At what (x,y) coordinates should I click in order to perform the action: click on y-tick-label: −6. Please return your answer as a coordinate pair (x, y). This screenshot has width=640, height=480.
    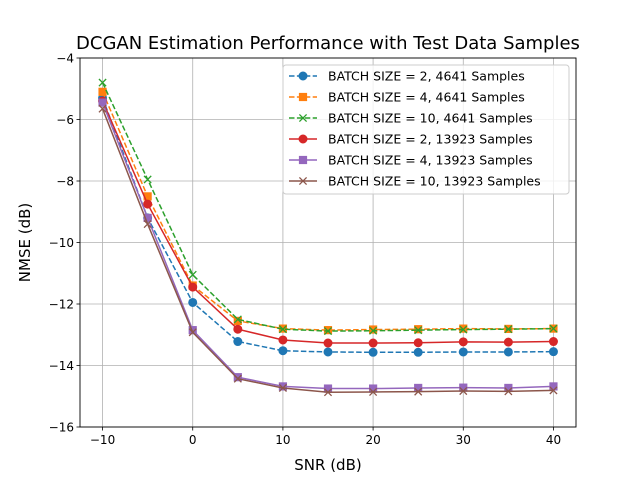
    Looking at the image, I should click on (65, 120).